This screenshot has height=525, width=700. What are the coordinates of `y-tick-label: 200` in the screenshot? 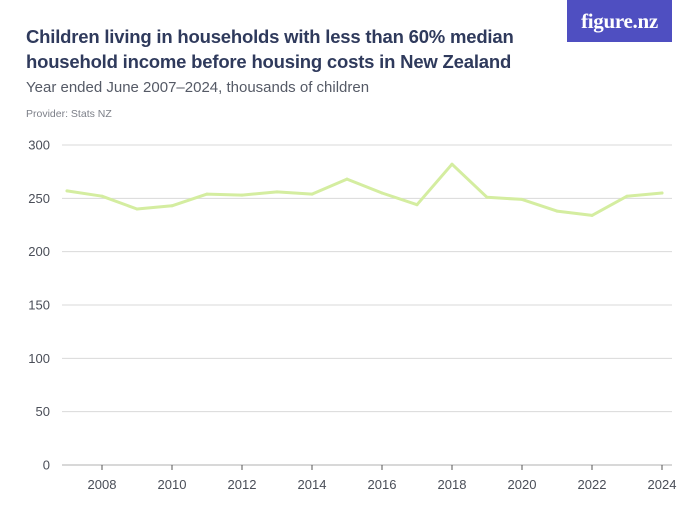 It's located at (39, 251).